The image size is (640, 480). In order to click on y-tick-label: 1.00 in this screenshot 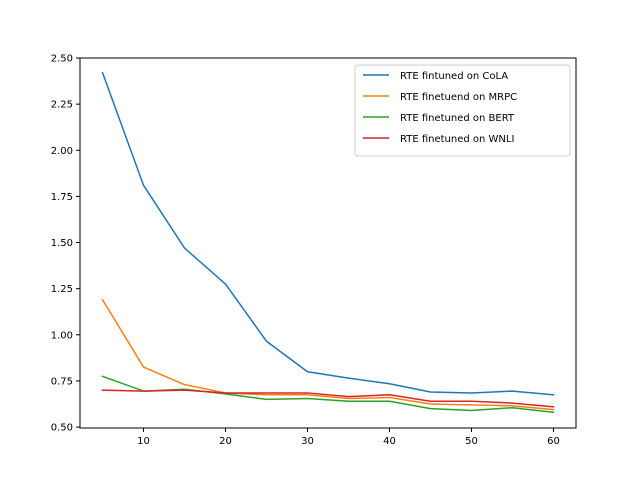, I will do `click(62, 335)`.